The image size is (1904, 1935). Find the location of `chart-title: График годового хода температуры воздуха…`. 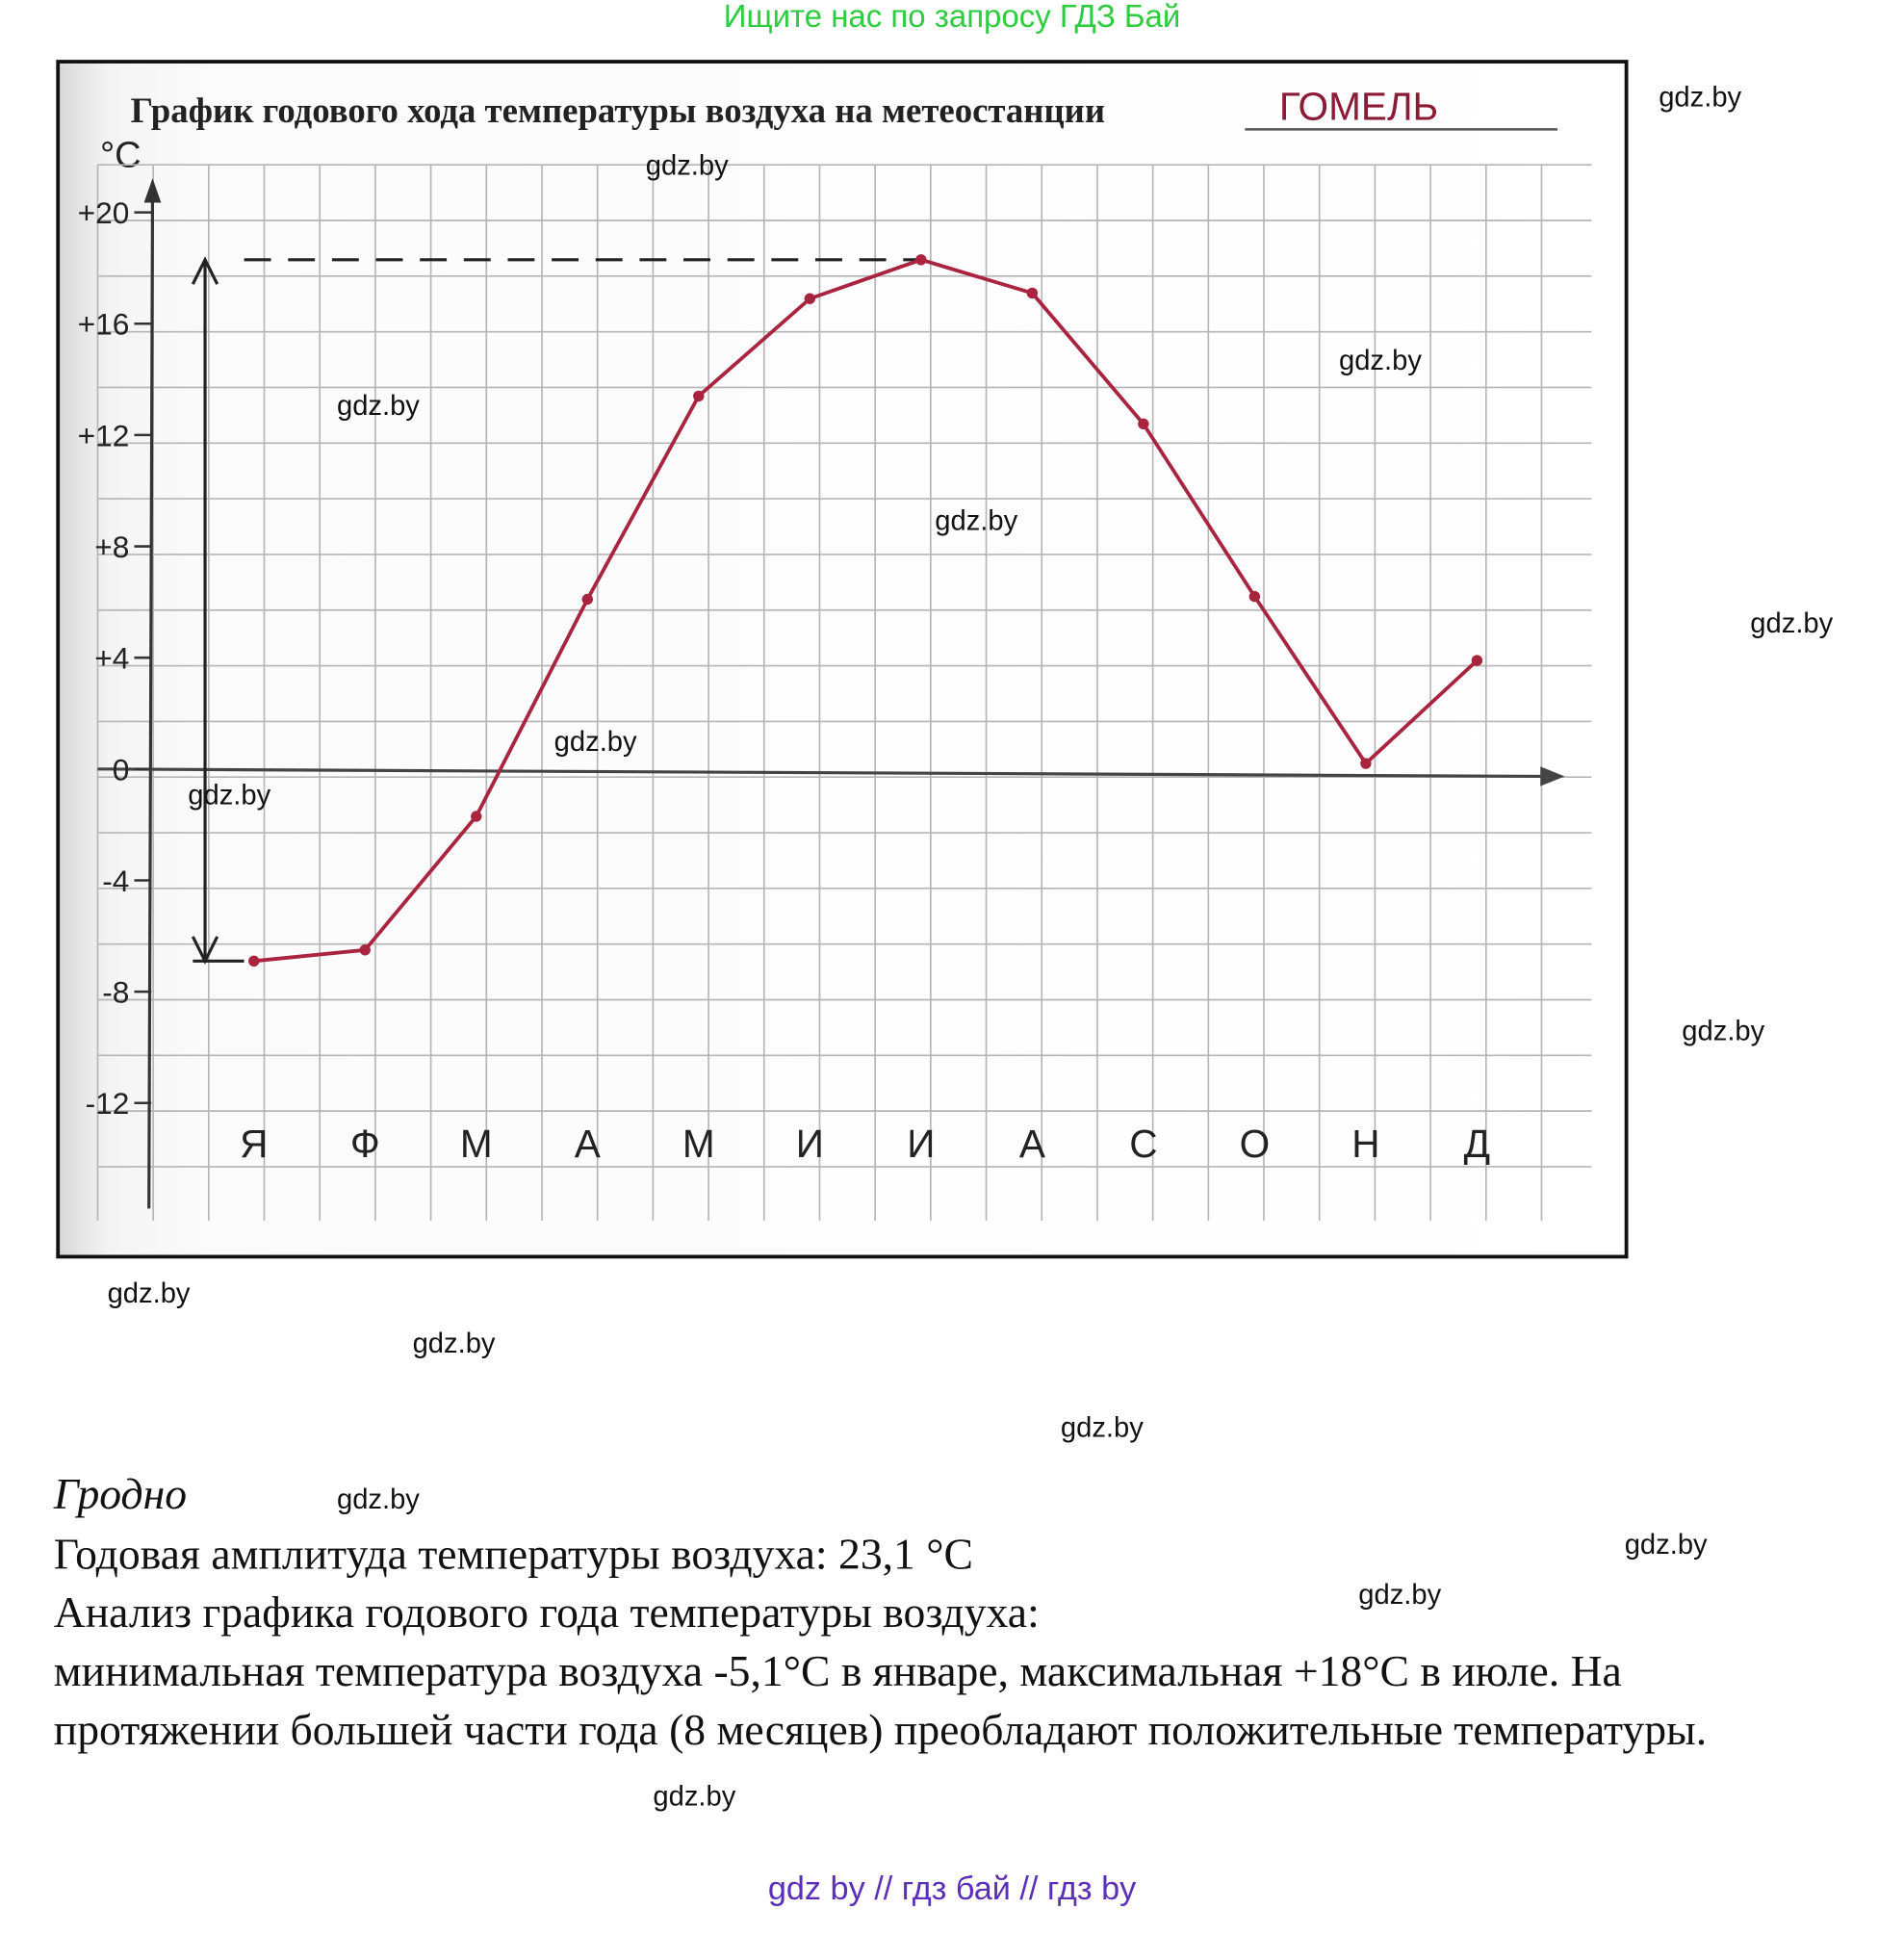

chart-title: График годового хода температуры воздуха… is located at coordinates (618, 110).